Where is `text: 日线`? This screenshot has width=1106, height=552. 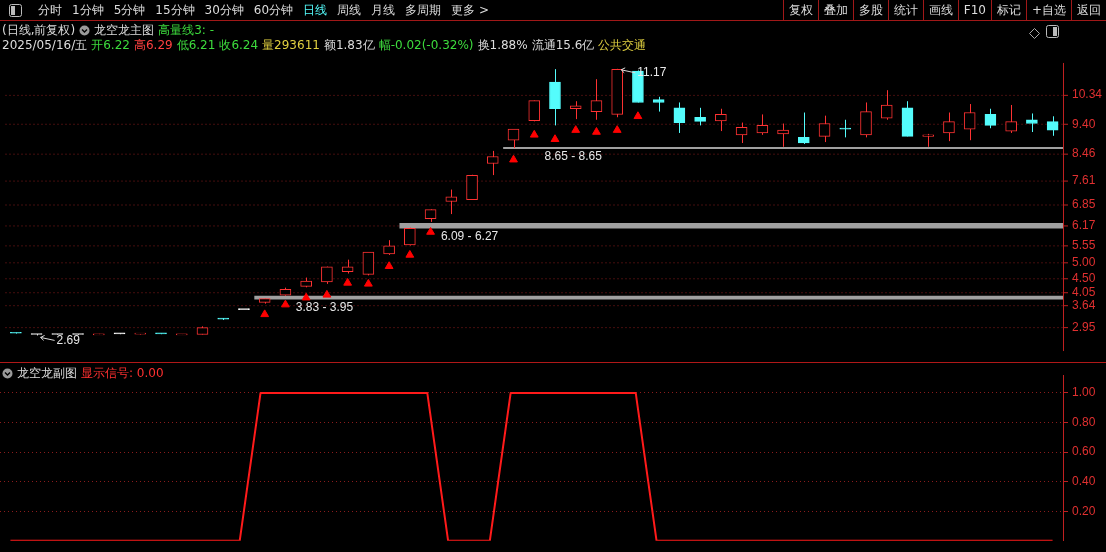
text: 日线 is located at coordinates (315, 10).